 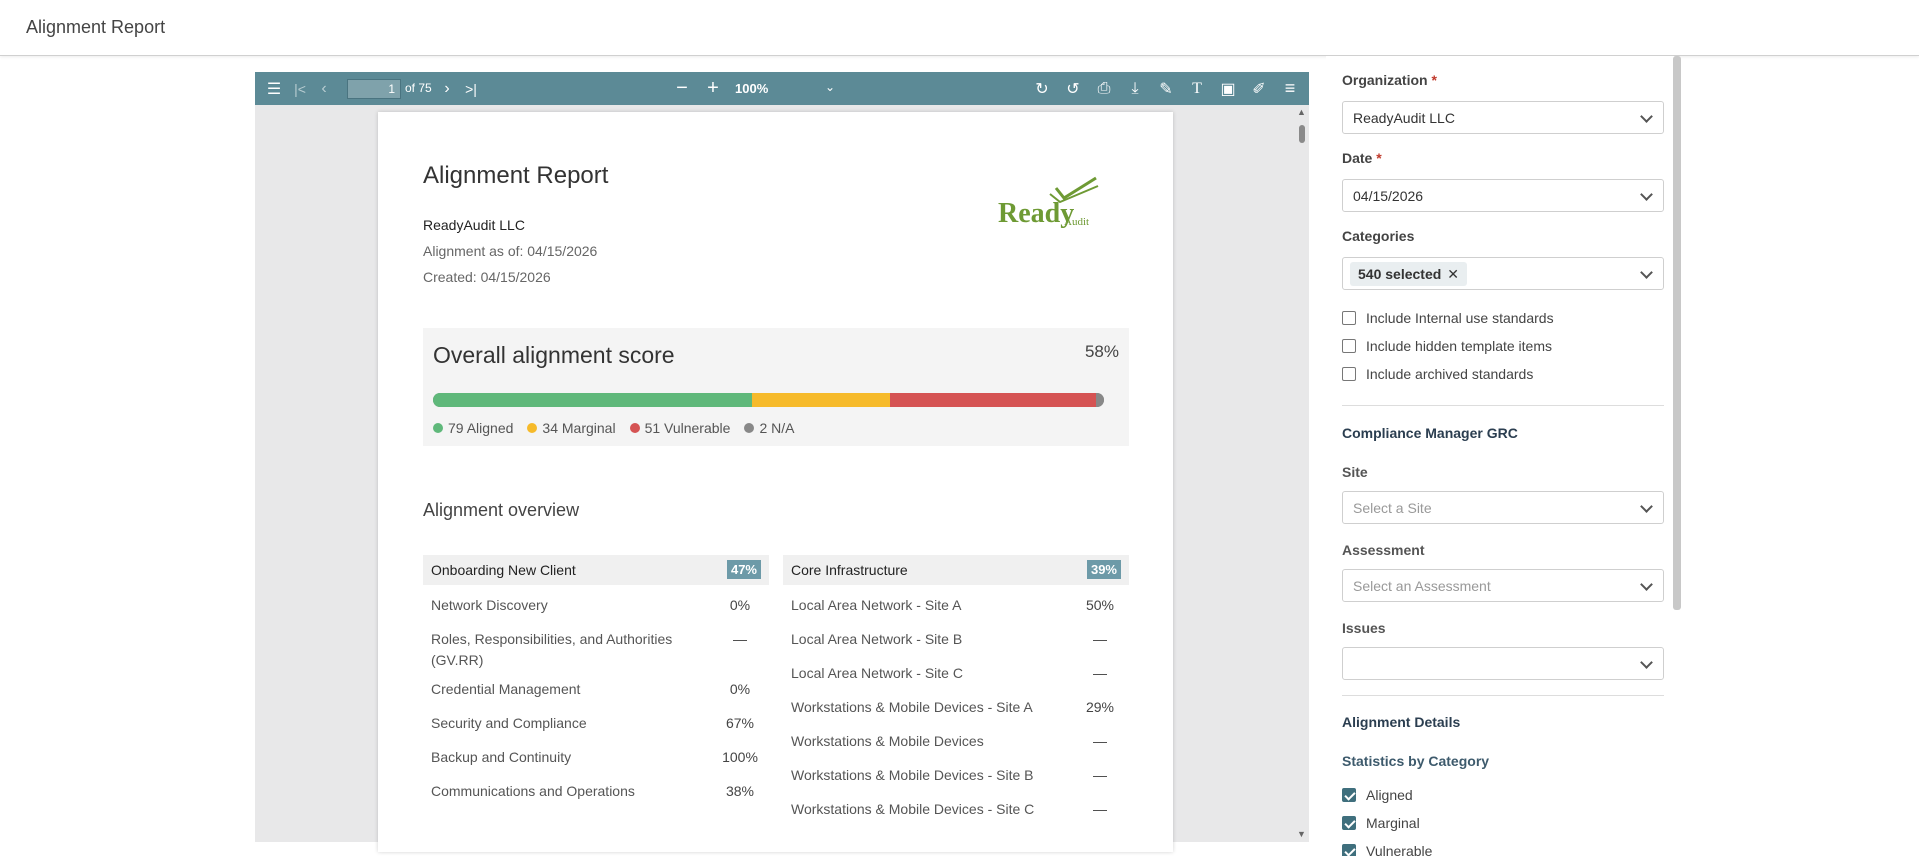 What do you see at coordinates (1453, 273) in the screenshot?
I see `close-icon: ✕` at bounding box center [1453, 273].